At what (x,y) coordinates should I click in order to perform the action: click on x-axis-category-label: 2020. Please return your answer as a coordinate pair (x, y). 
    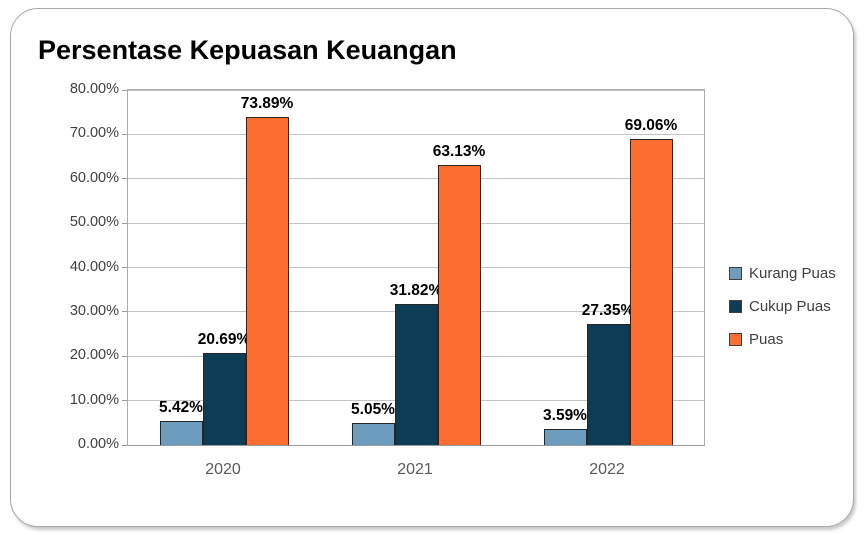
    Looking at the image, I should click on (223, 469).